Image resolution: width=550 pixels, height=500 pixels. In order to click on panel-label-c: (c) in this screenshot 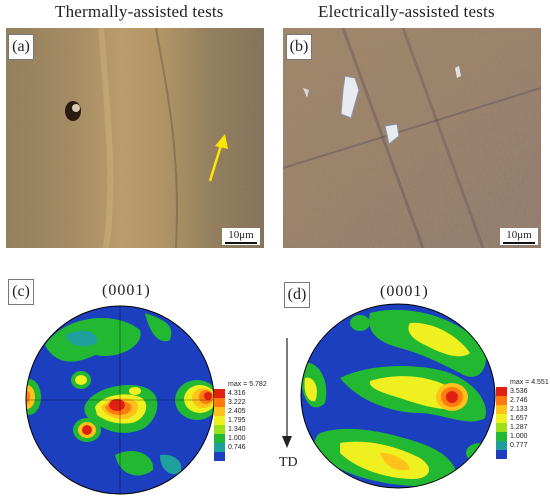, I will do `click(21, 292)`.